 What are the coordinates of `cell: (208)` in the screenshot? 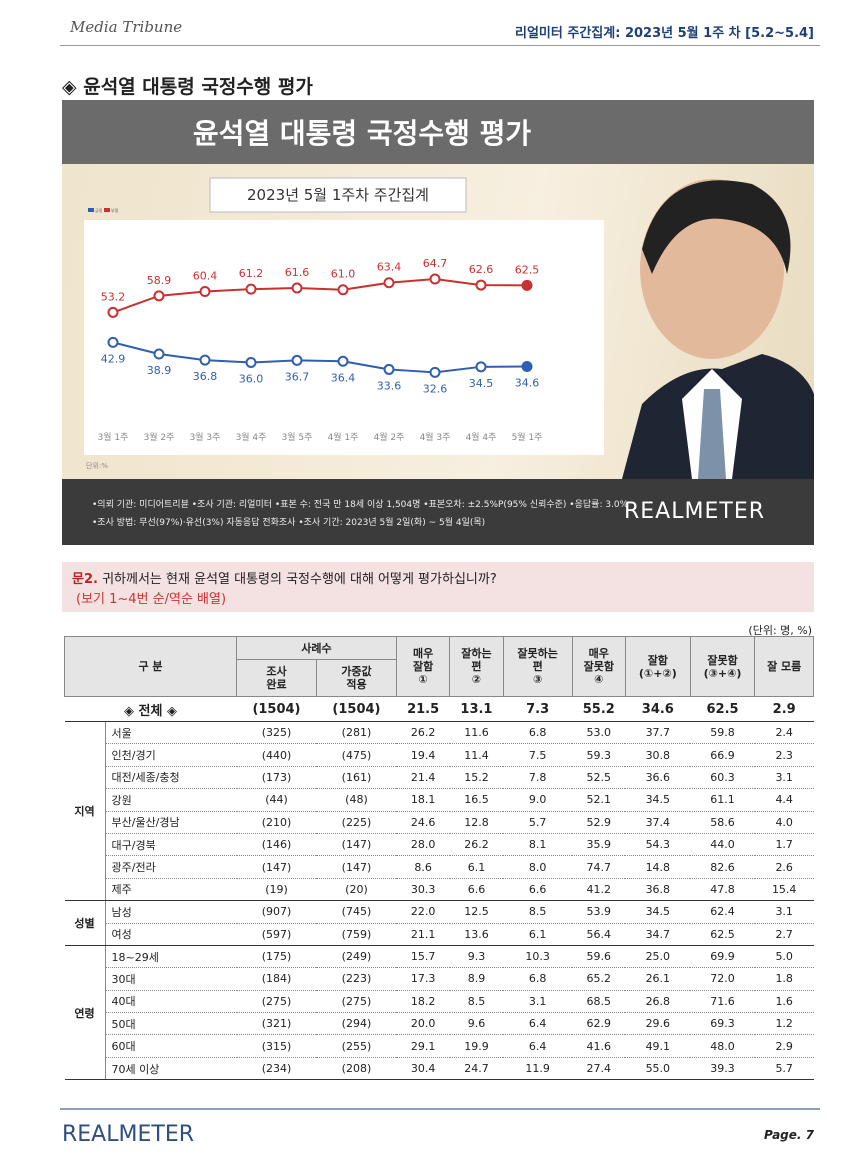 It's located at (356, 1069).